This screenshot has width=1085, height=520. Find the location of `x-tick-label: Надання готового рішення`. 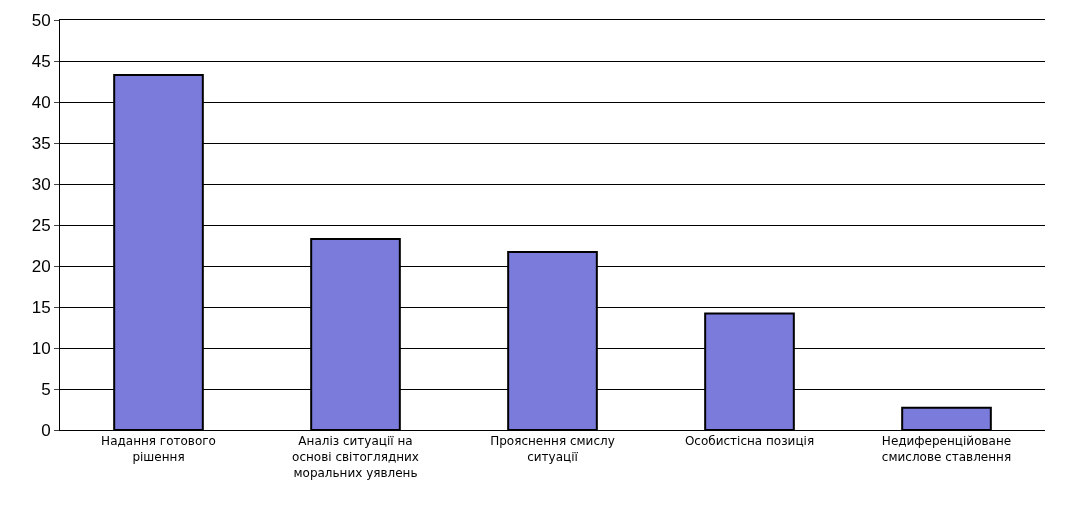

x-tick-label: Надання готового рішення is located at coordinates (158, 449).